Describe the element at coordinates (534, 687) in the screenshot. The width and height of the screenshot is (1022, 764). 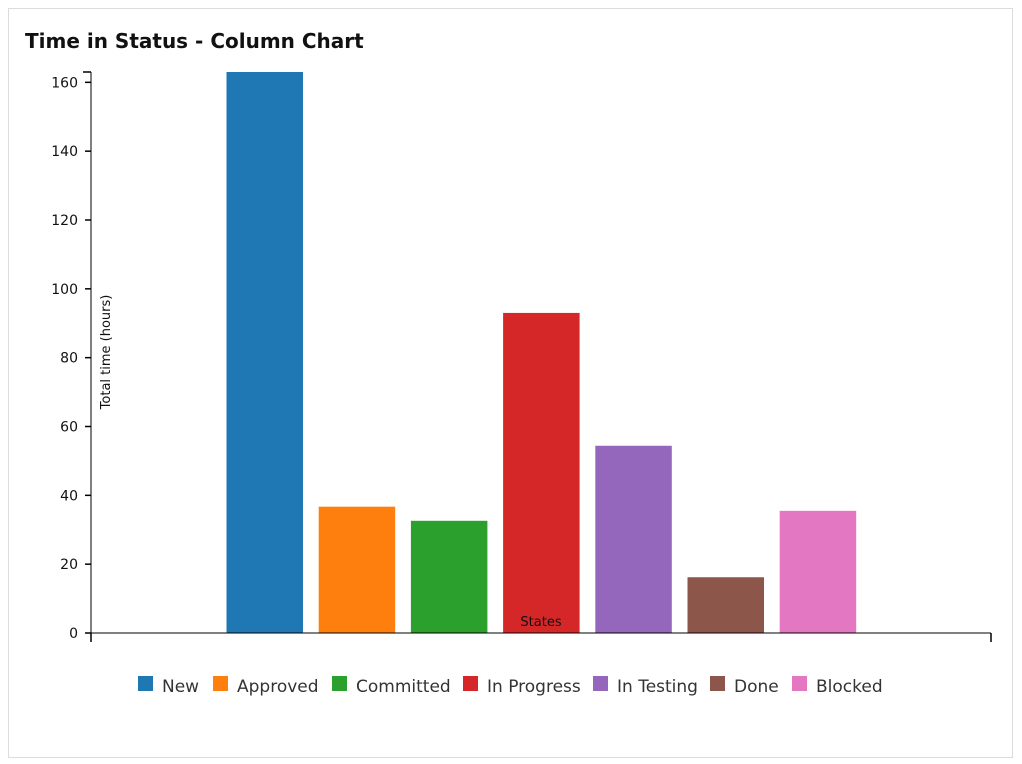
I see `legend-label: In Progress` at that location.